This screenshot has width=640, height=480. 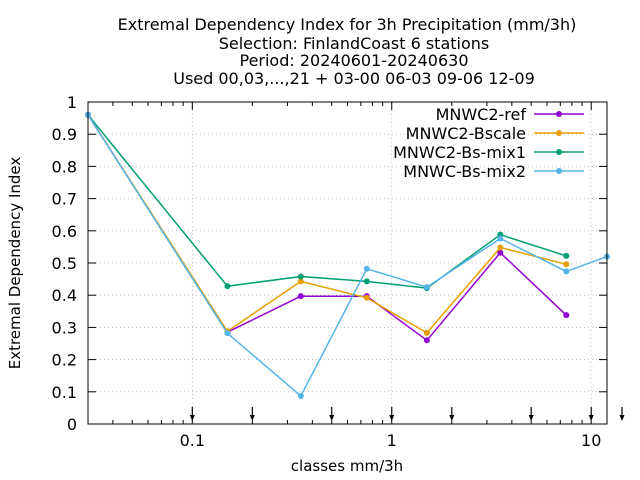 I want to click on y-axis-label: Extremal Dependency Index, so click(x=15, y=263).